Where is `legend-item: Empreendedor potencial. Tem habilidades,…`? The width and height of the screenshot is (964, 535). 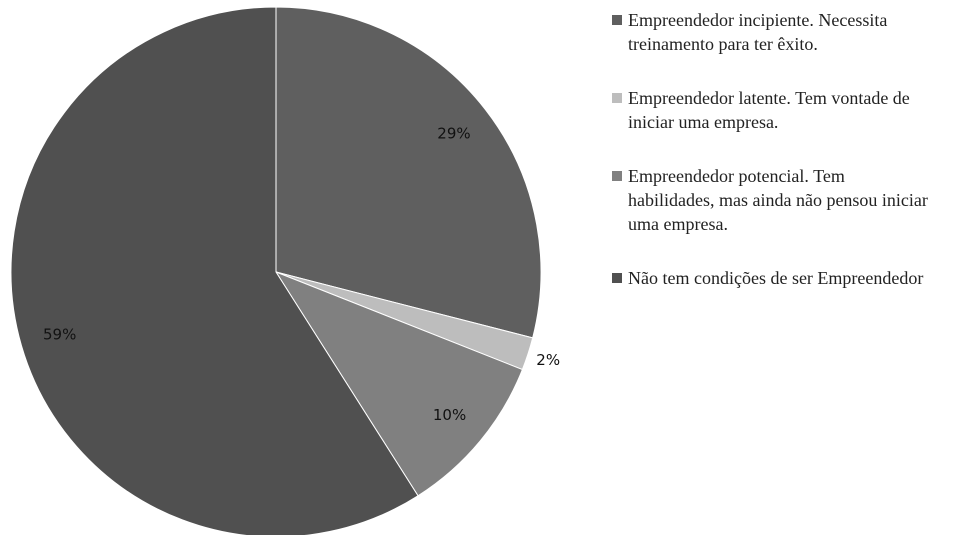 legend-item: Empreendedor potencial. Tem habilidades,… is located at coordinates (770, 200).